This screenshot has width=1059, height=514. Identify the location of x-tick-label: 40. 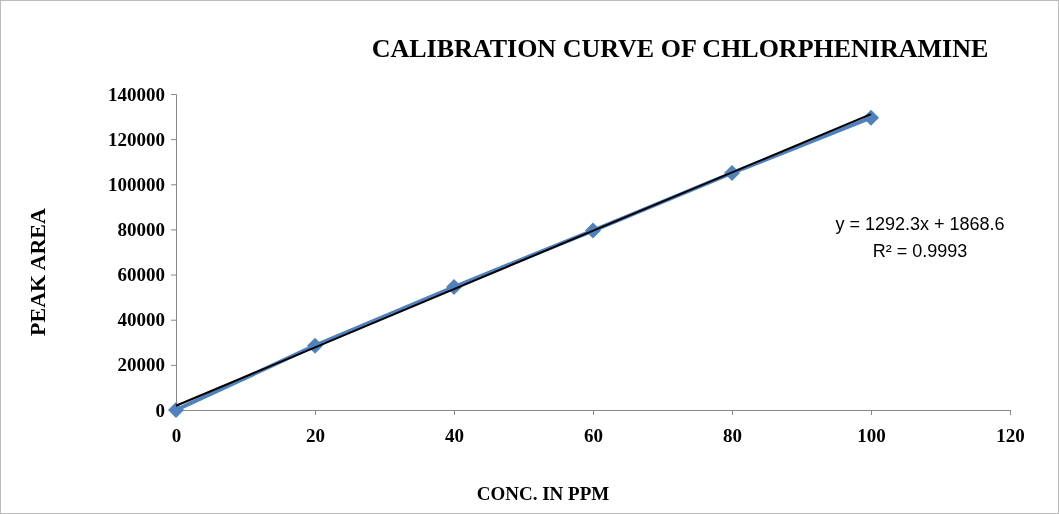
(454, 436).